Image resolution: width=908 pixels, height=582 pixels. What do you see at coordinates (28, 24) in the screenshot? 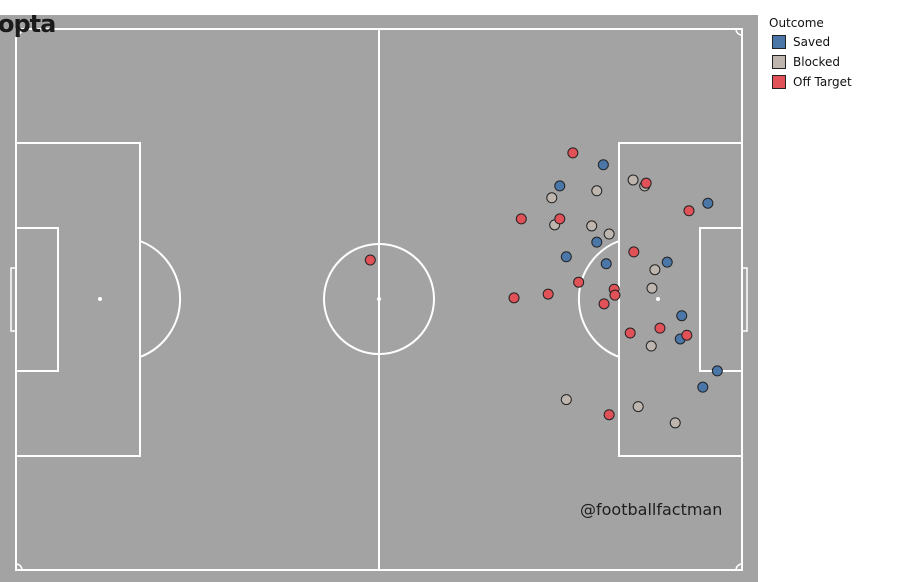
I see `opta-logo: opta` at bounding box center [28, 24].